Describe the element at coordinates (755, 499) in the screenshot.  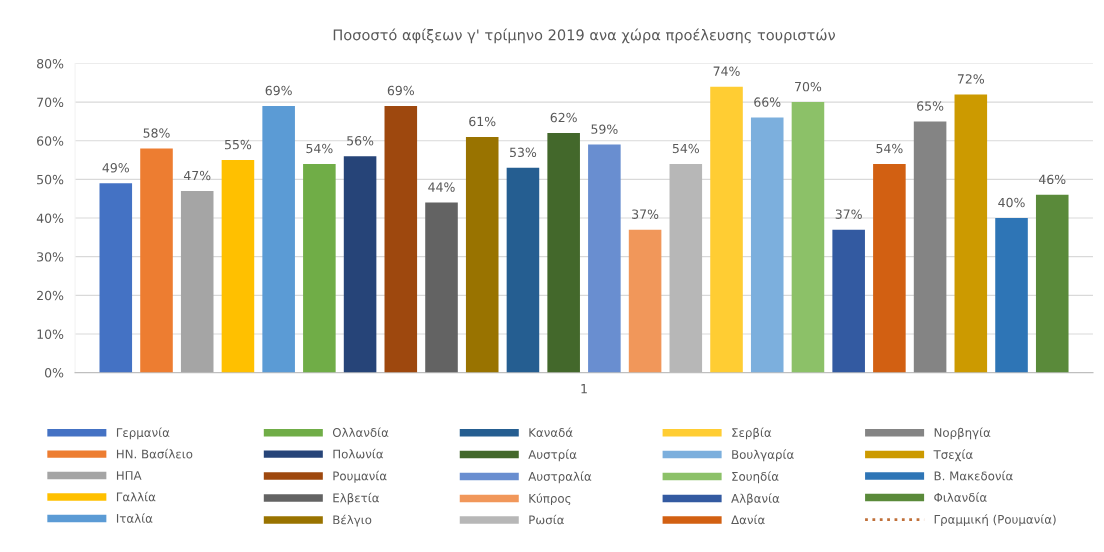
I see `legend-label: Αλβανία` at that location.